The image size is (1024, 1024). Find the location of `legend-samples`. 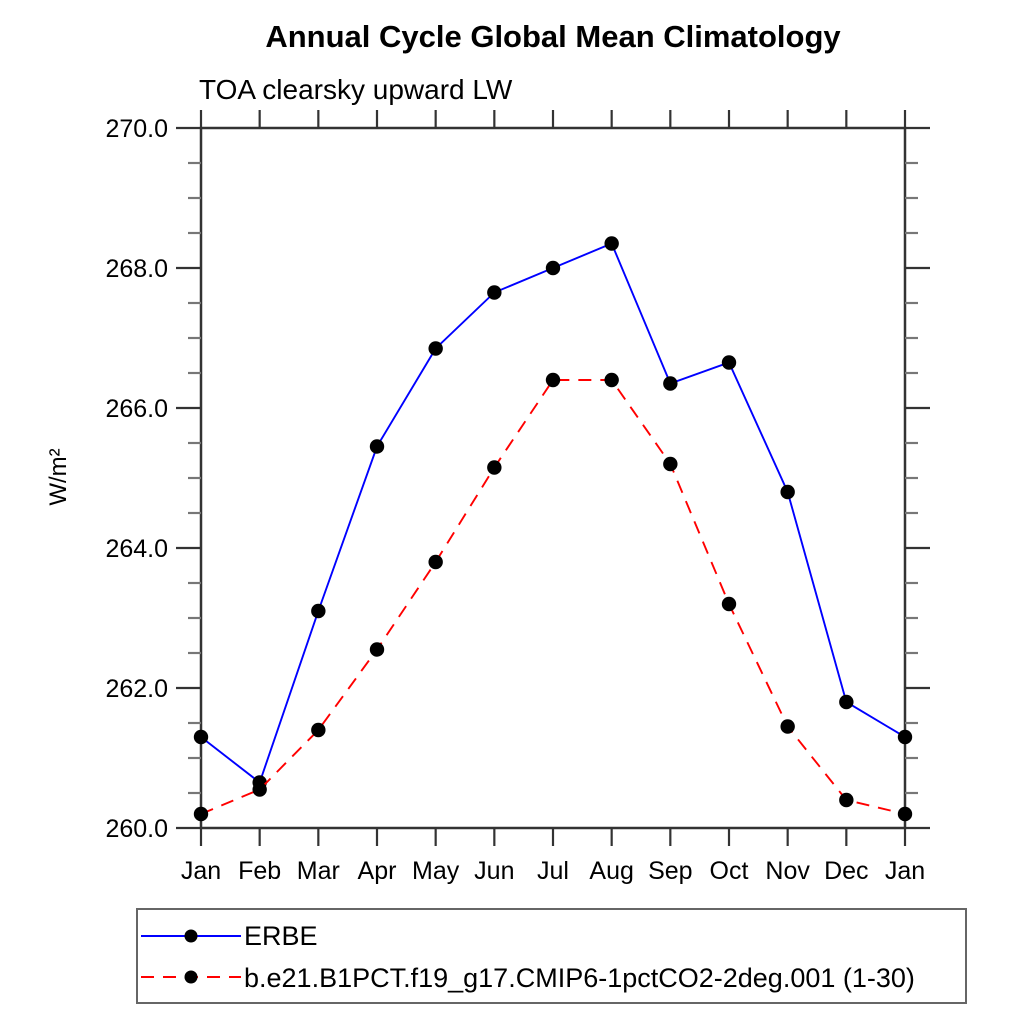

legend-samples is located at coordinates (191, 956).